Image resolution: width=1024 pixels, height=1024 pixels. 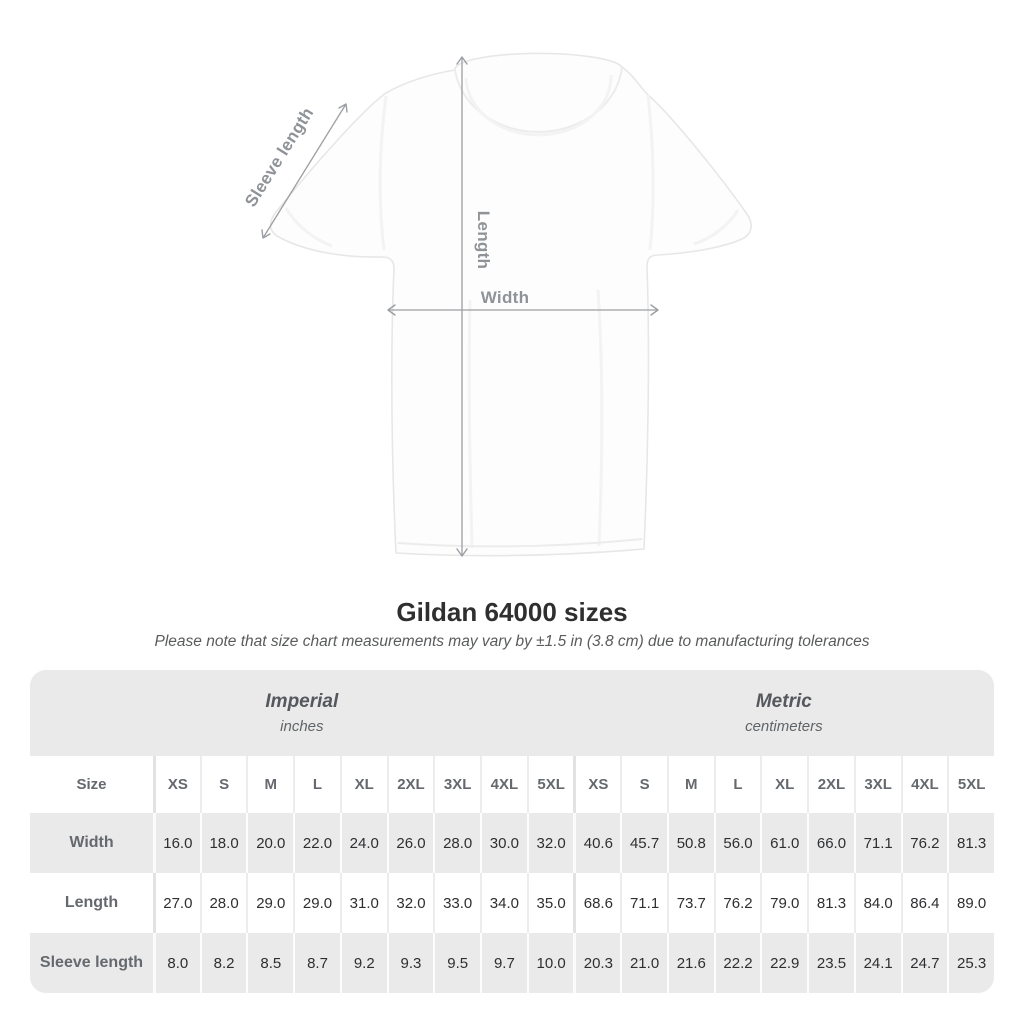 I want to click on collar-outer-seam, so click(x=538, y=99).